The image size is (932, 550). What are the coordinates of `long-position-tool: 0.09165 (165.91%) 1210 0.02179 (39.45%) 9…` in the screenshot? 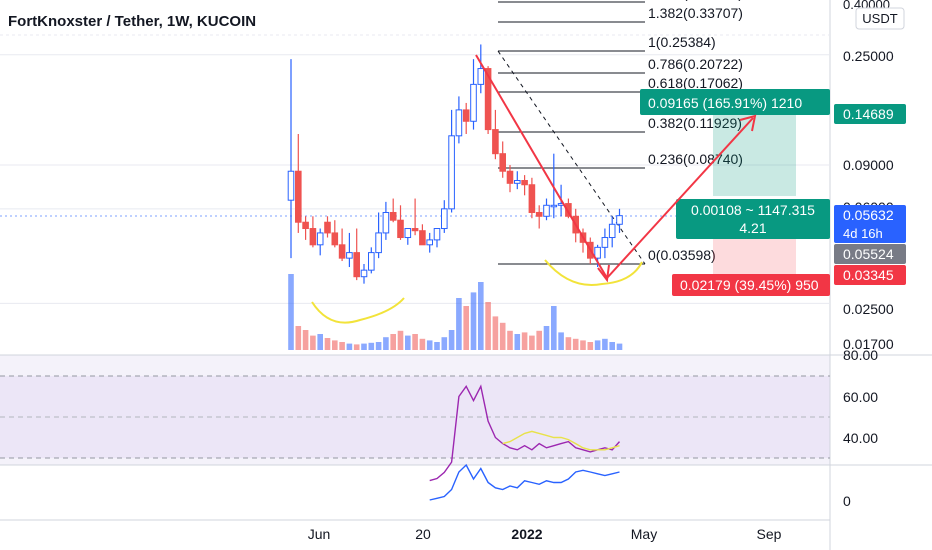 It's located at (735, 192).